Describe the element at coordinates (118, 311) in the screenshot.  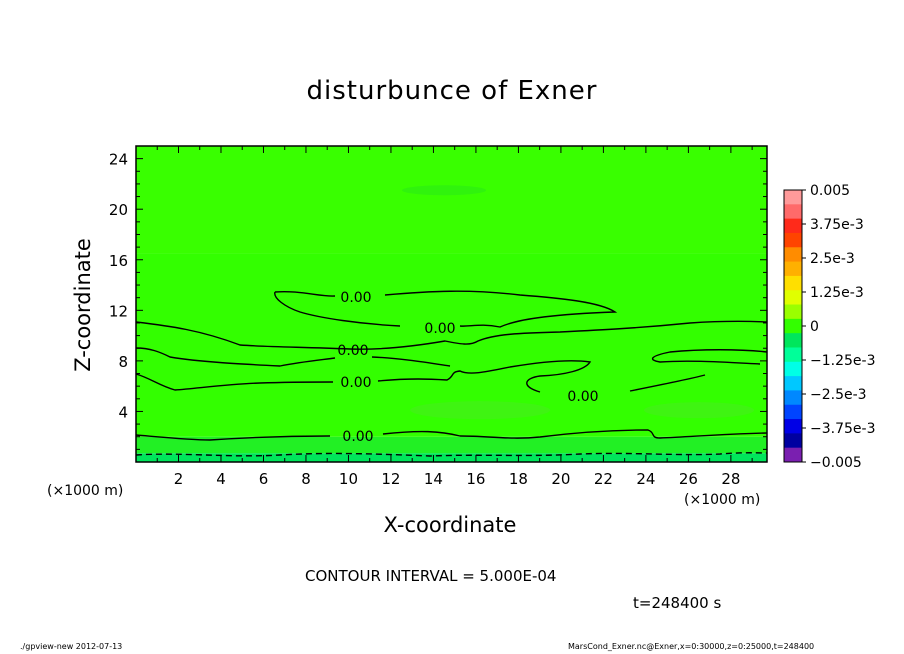
I see `y-tick-label: 12` at that location.